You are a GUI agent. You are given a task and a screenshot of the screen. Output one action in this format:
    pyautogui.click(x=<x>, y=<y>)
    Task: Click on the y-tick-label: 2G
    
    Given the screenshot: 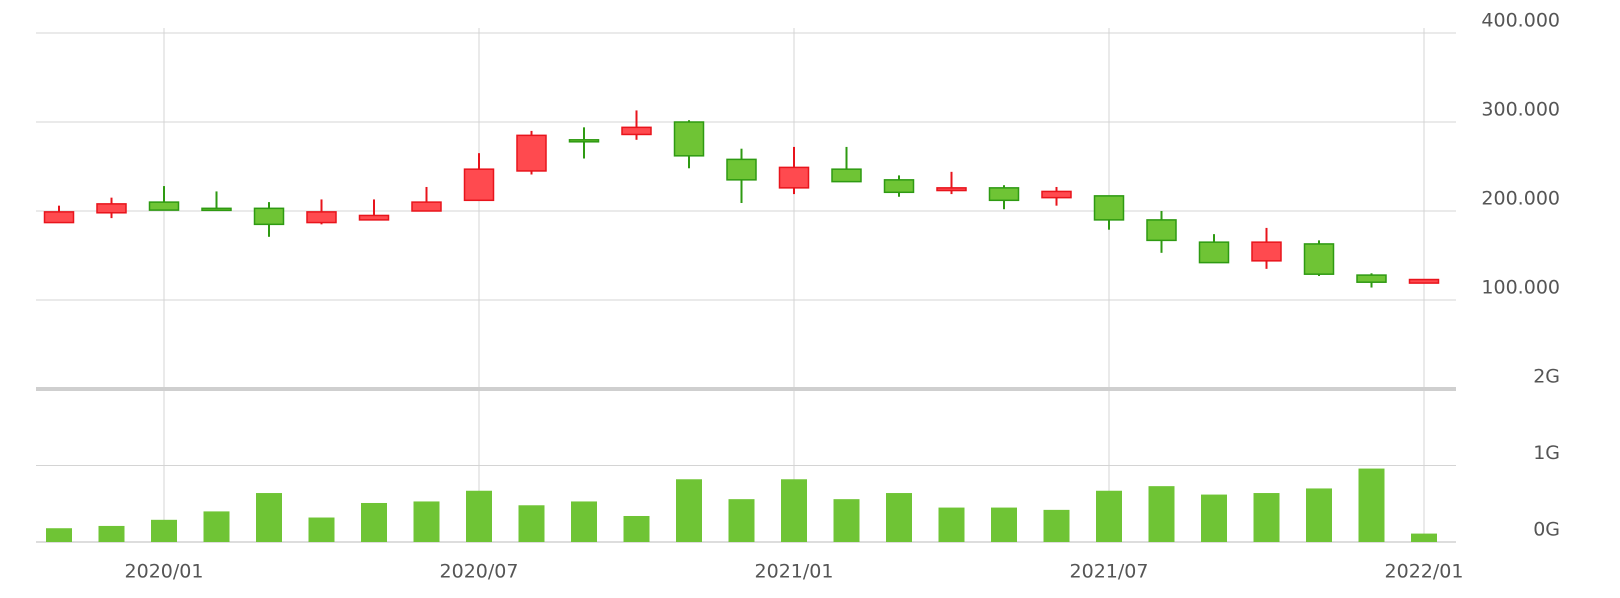 What is the action you would take?
    pyautogui.click(x=1546, y=377)
    